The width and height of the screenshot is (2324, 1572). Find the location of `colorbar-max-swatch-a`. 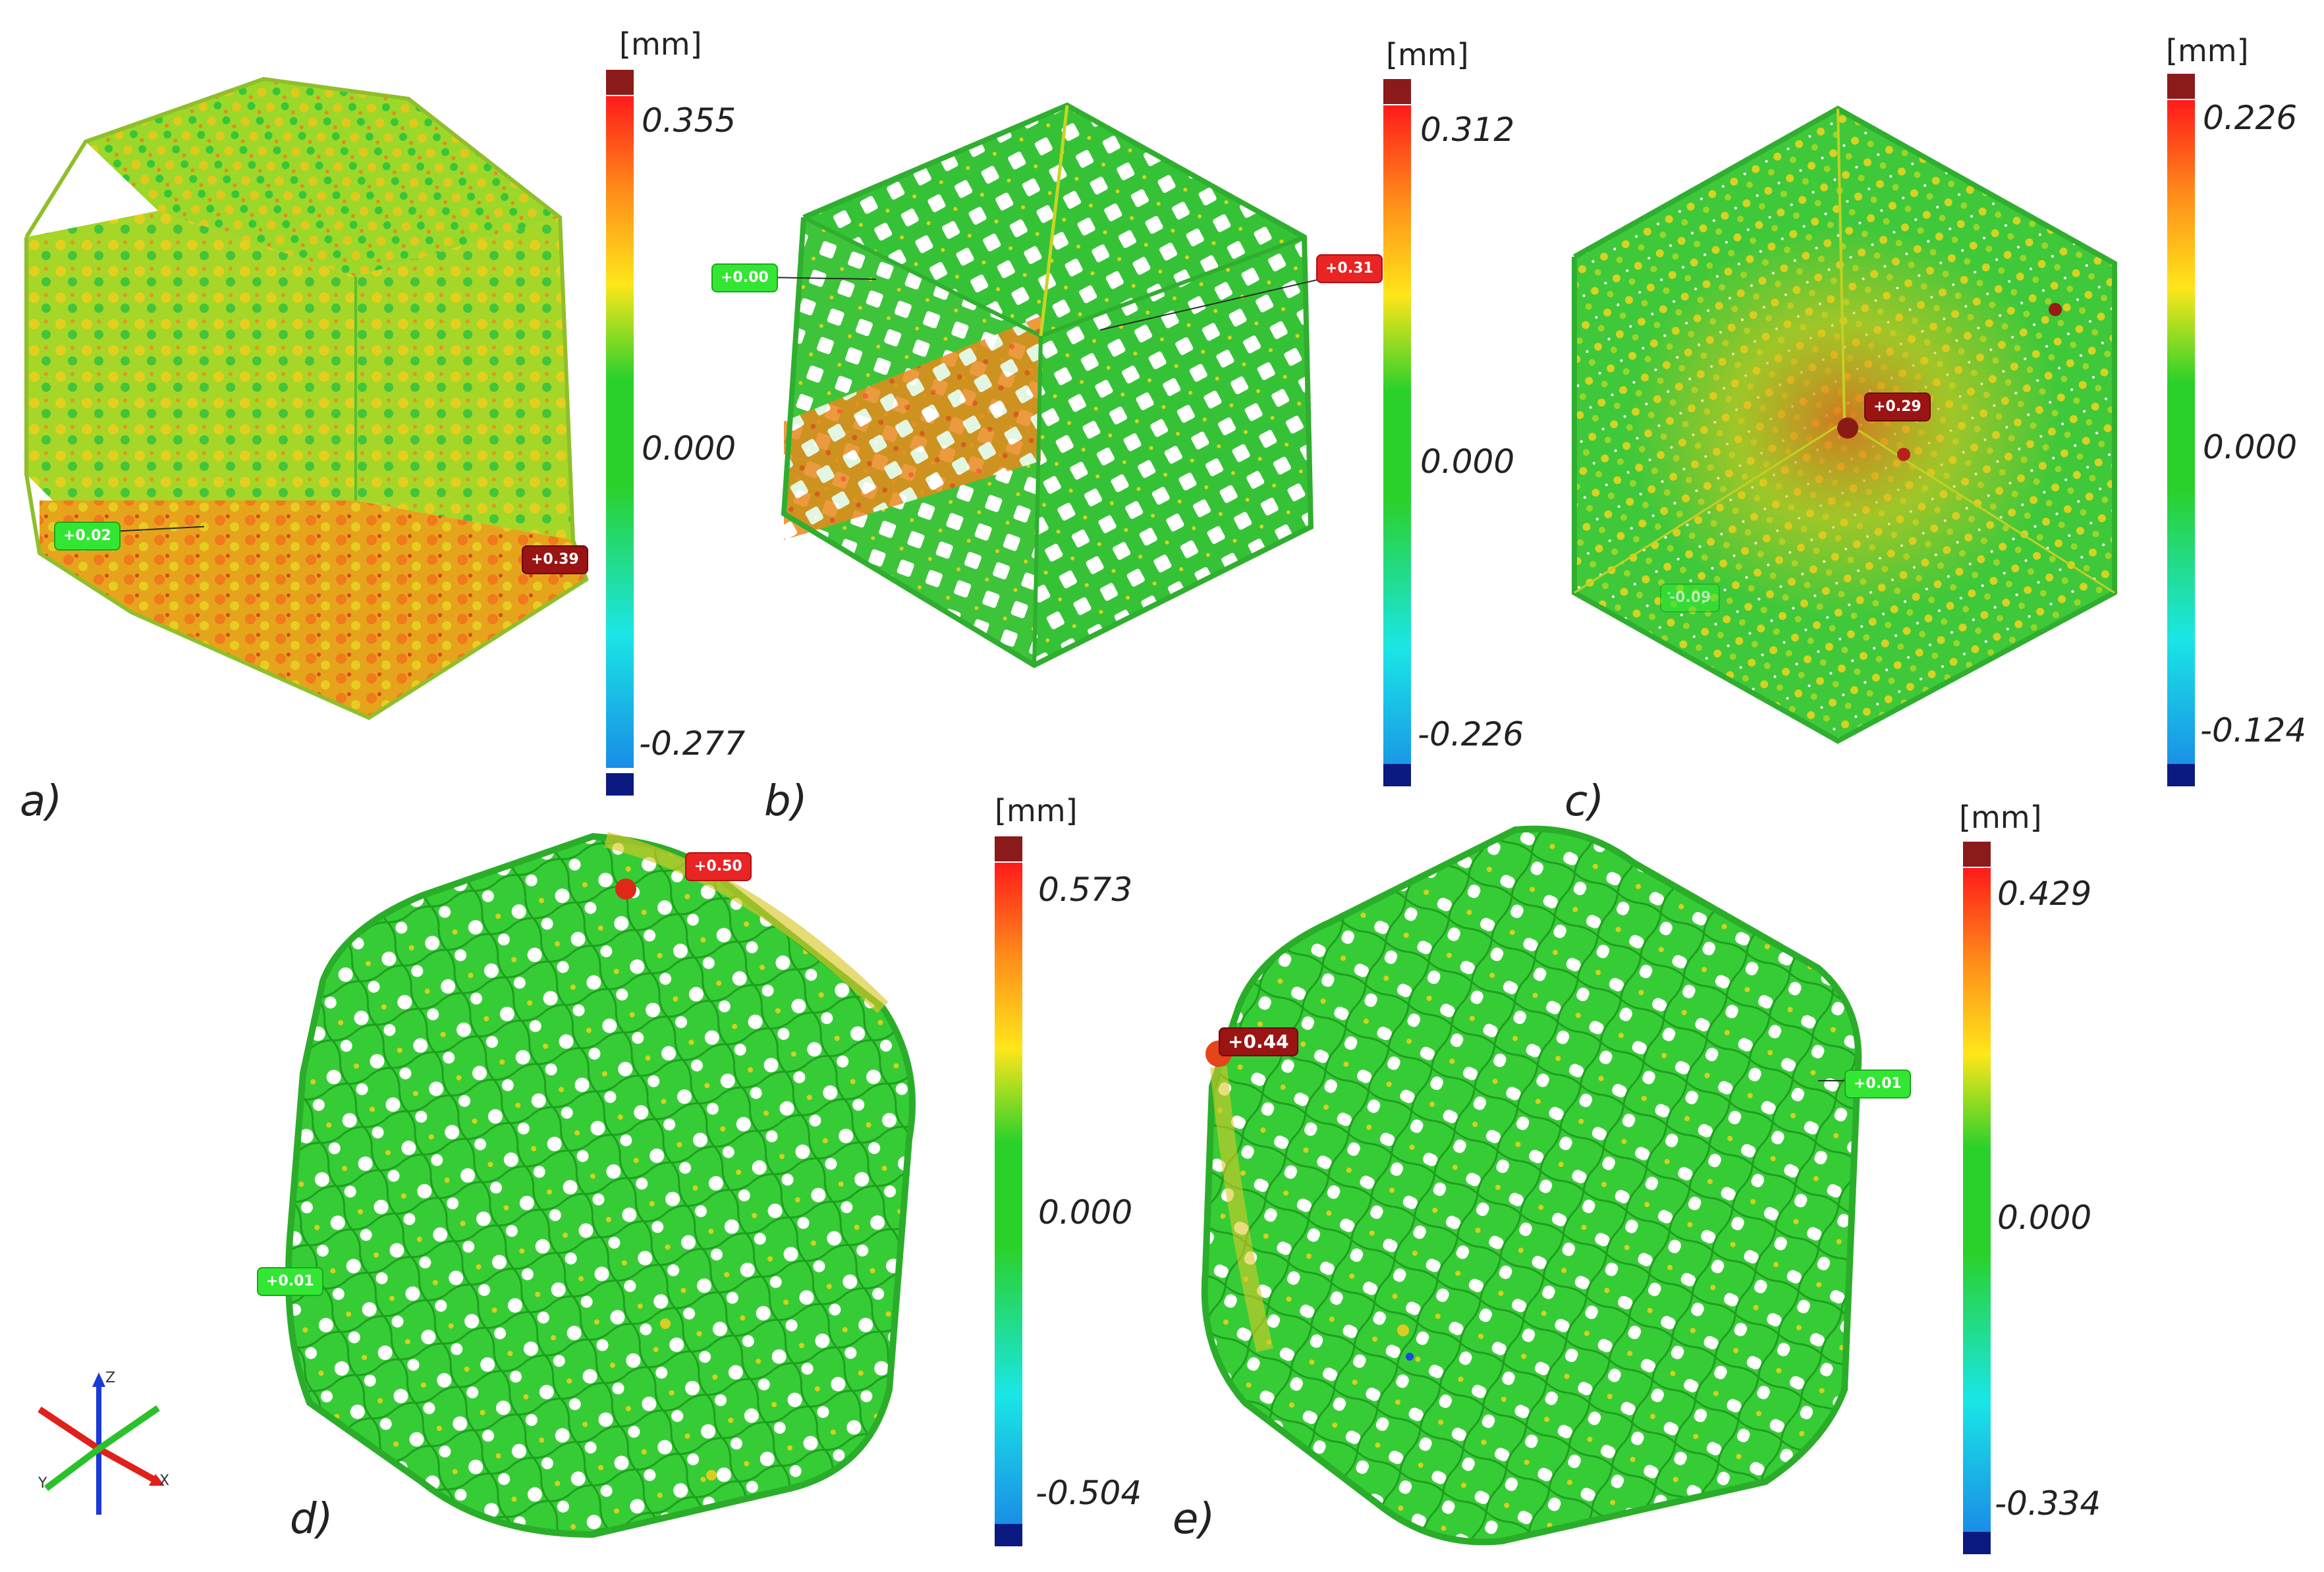

colorbar-max-swatch-a is located at coordinates (620, 82).